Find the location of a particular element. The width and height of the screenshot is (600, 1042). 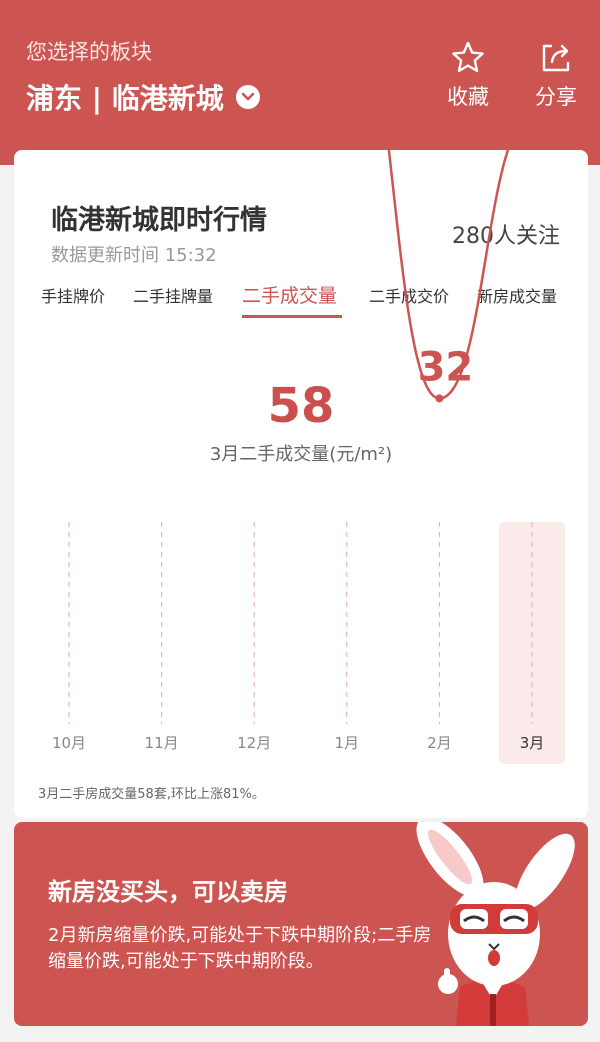

rabbit-mascot-icon is located at coordinates (495, 924).